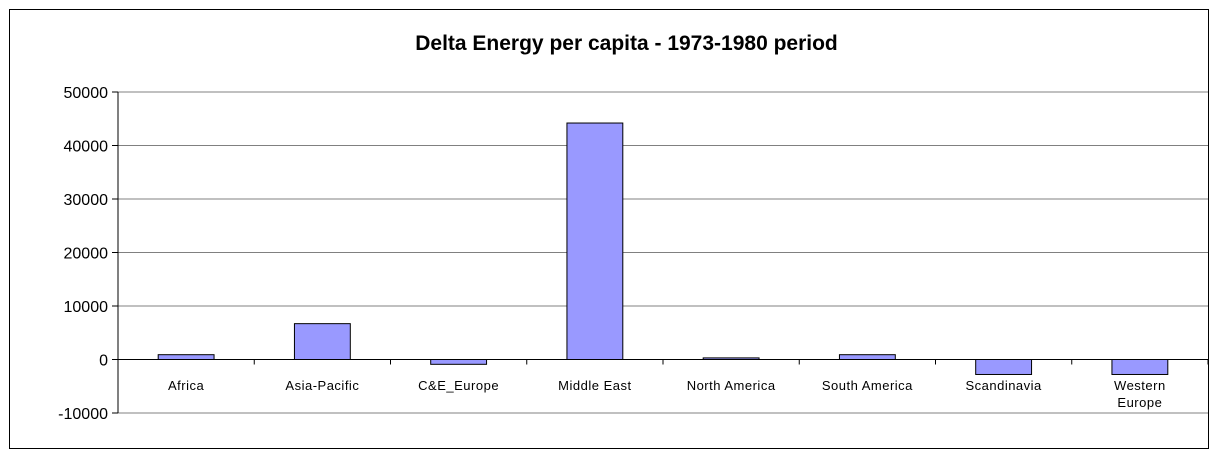 This screenshot has width=1213, height=449. What do you see at coordinates (186, 357) in the screenshot?
I see `bar-africa` at bounding box center [186, 357].